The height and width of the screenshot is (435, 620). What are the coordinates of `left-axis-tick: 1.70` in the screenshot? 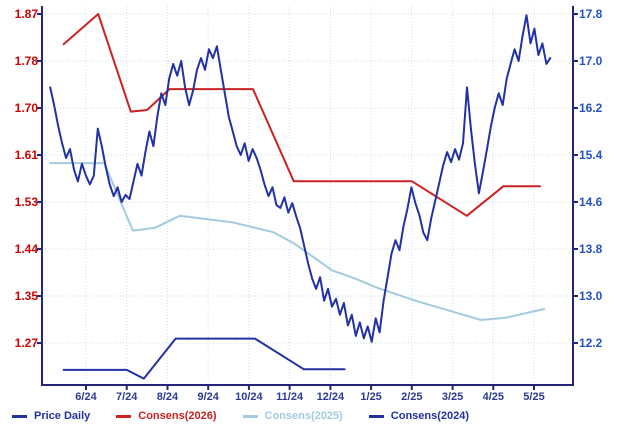 It's located at (26, 108).